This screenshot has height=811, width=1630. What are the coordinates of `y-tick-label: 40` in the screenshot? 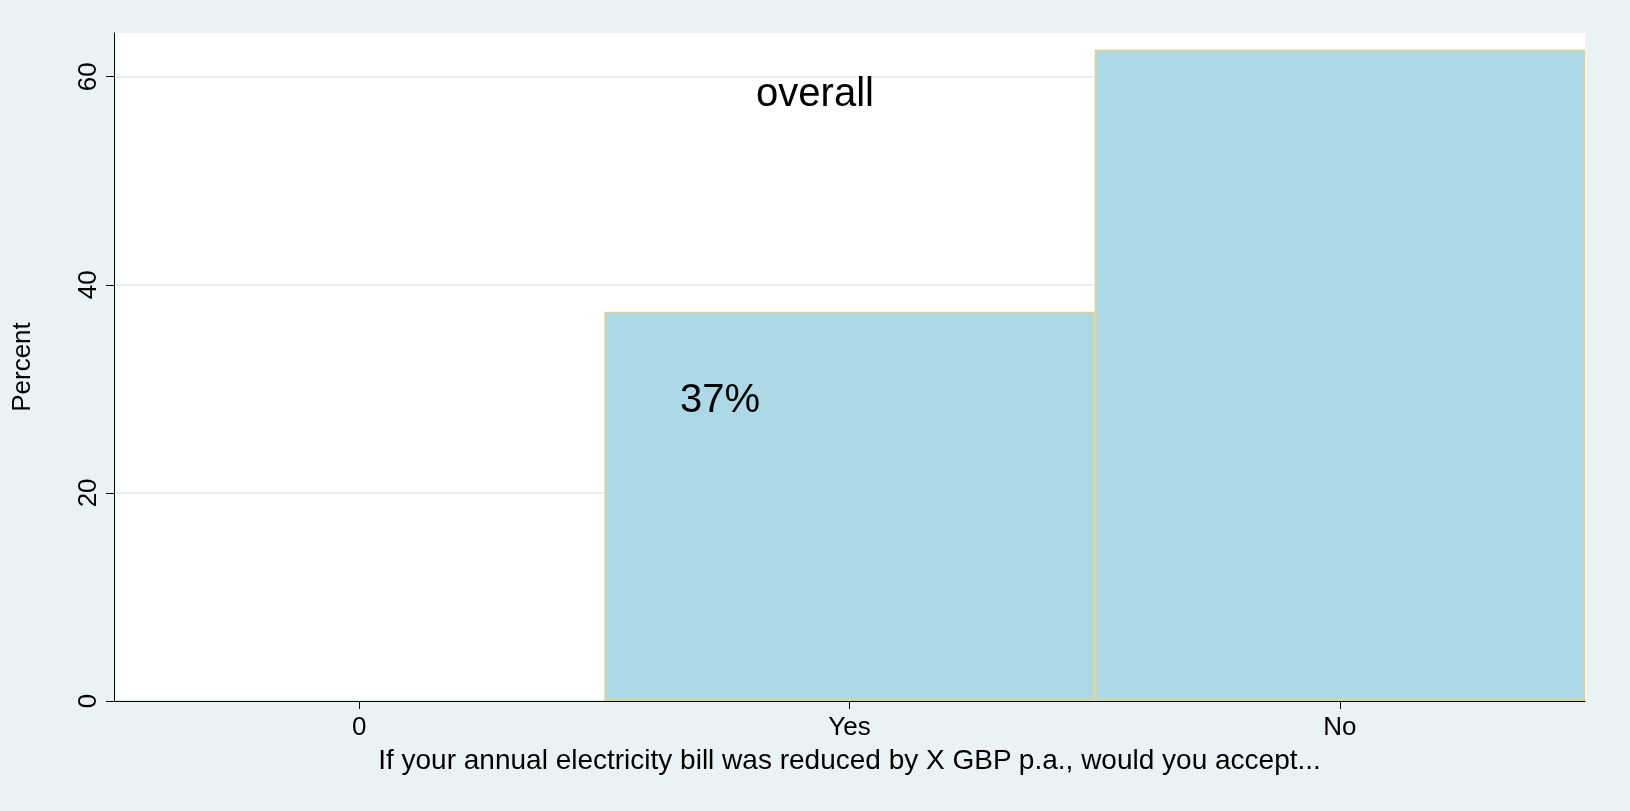 It's located at (87, 285).